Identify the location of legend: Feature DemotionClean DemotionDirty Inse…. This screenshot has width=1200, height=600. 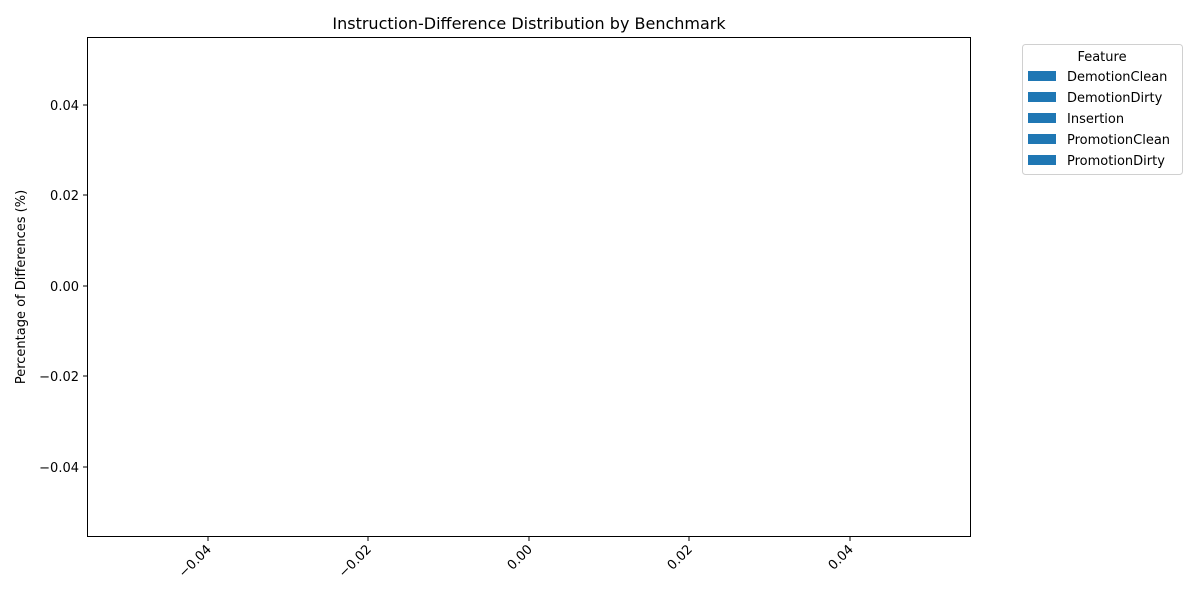
(1102, 109).